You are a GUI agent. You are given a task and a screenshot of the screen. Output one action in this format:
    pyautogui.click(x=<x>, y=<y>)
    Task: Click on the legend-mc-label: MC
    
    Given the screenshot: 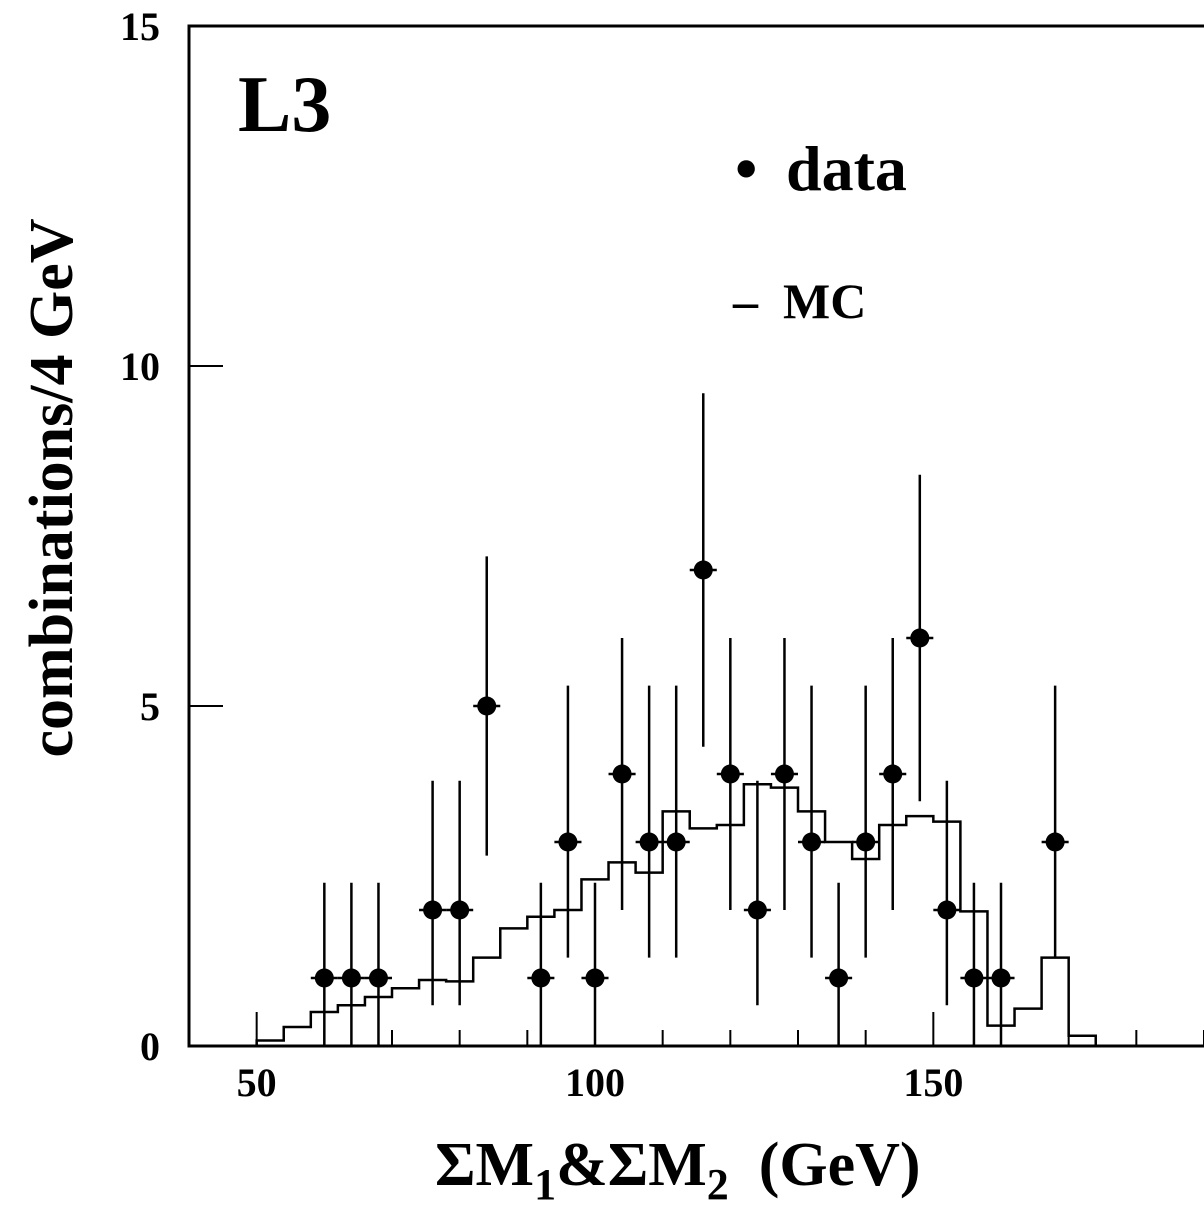 What is the action you would take?
    pyautogui.click(x=824, y=301)
    